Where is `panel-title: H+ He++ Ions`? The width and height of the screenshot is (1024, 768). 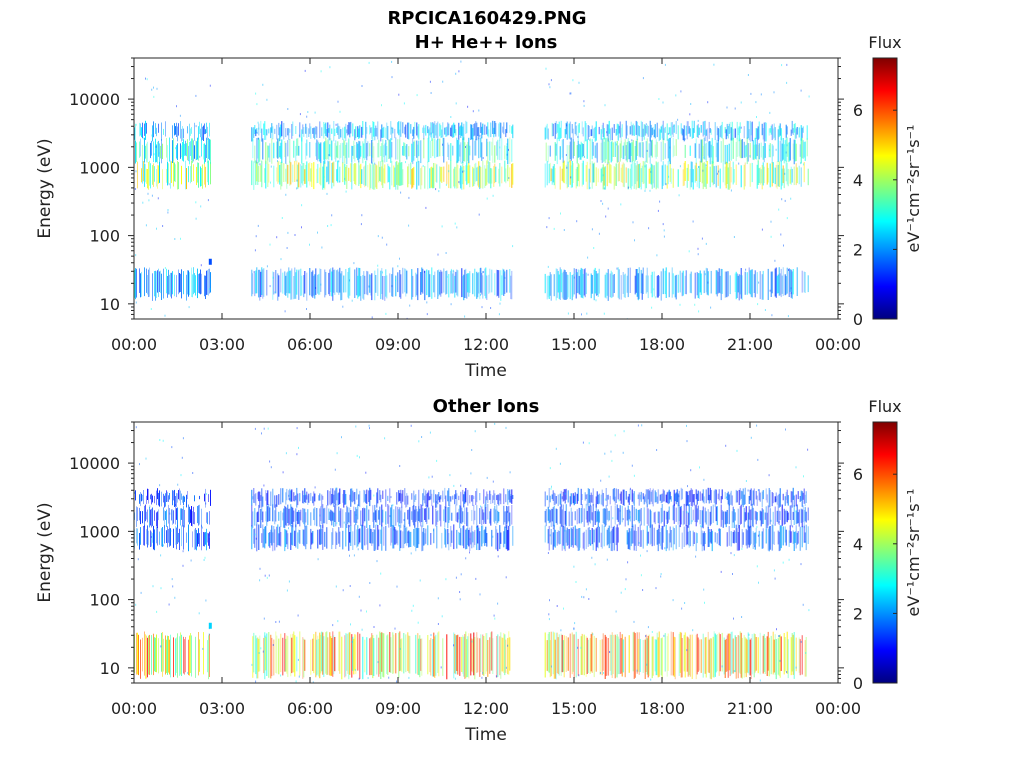
panel-title: H+ He++ Ions is located at coordinates (486, 42).